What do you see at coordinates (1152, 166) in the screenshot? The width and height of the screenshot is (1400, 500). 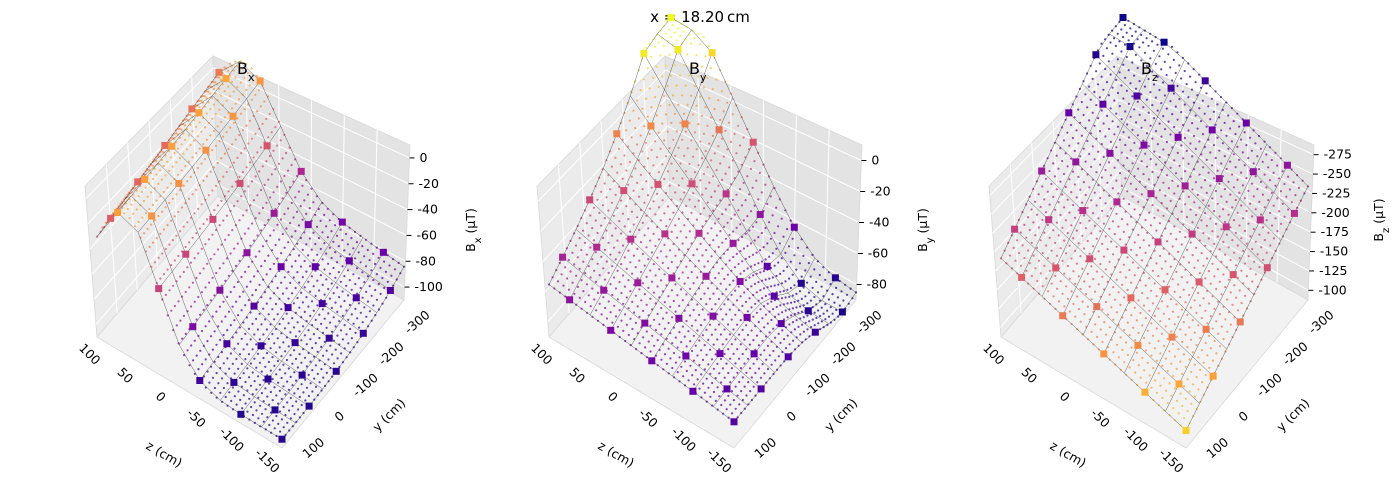 I see `grid-line` at bounding box center [1152, 166].